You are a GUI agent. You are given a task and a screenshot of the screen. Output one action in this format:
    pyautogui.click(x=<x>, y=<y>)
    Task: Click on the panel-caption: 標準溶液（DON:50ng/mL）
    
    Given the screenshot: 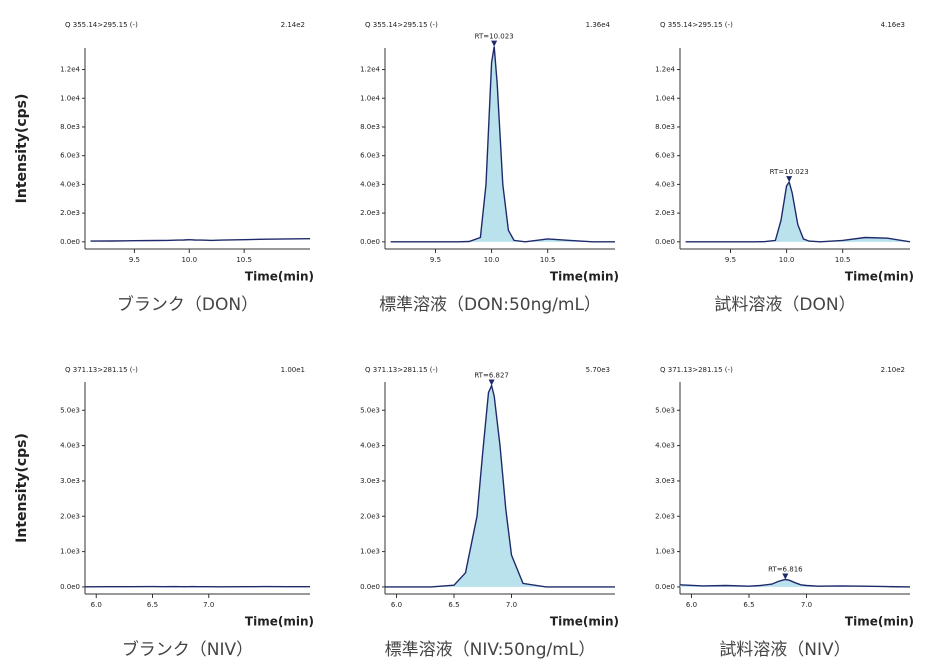 What is the action you would take?
    pyautogui.click(x=490, y=305)
    